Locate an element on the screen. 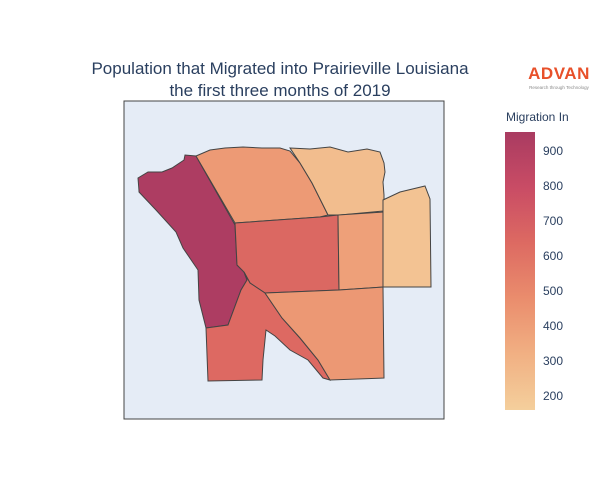  colorbar-tick-label: 300 is located at coordinates (553, 361).